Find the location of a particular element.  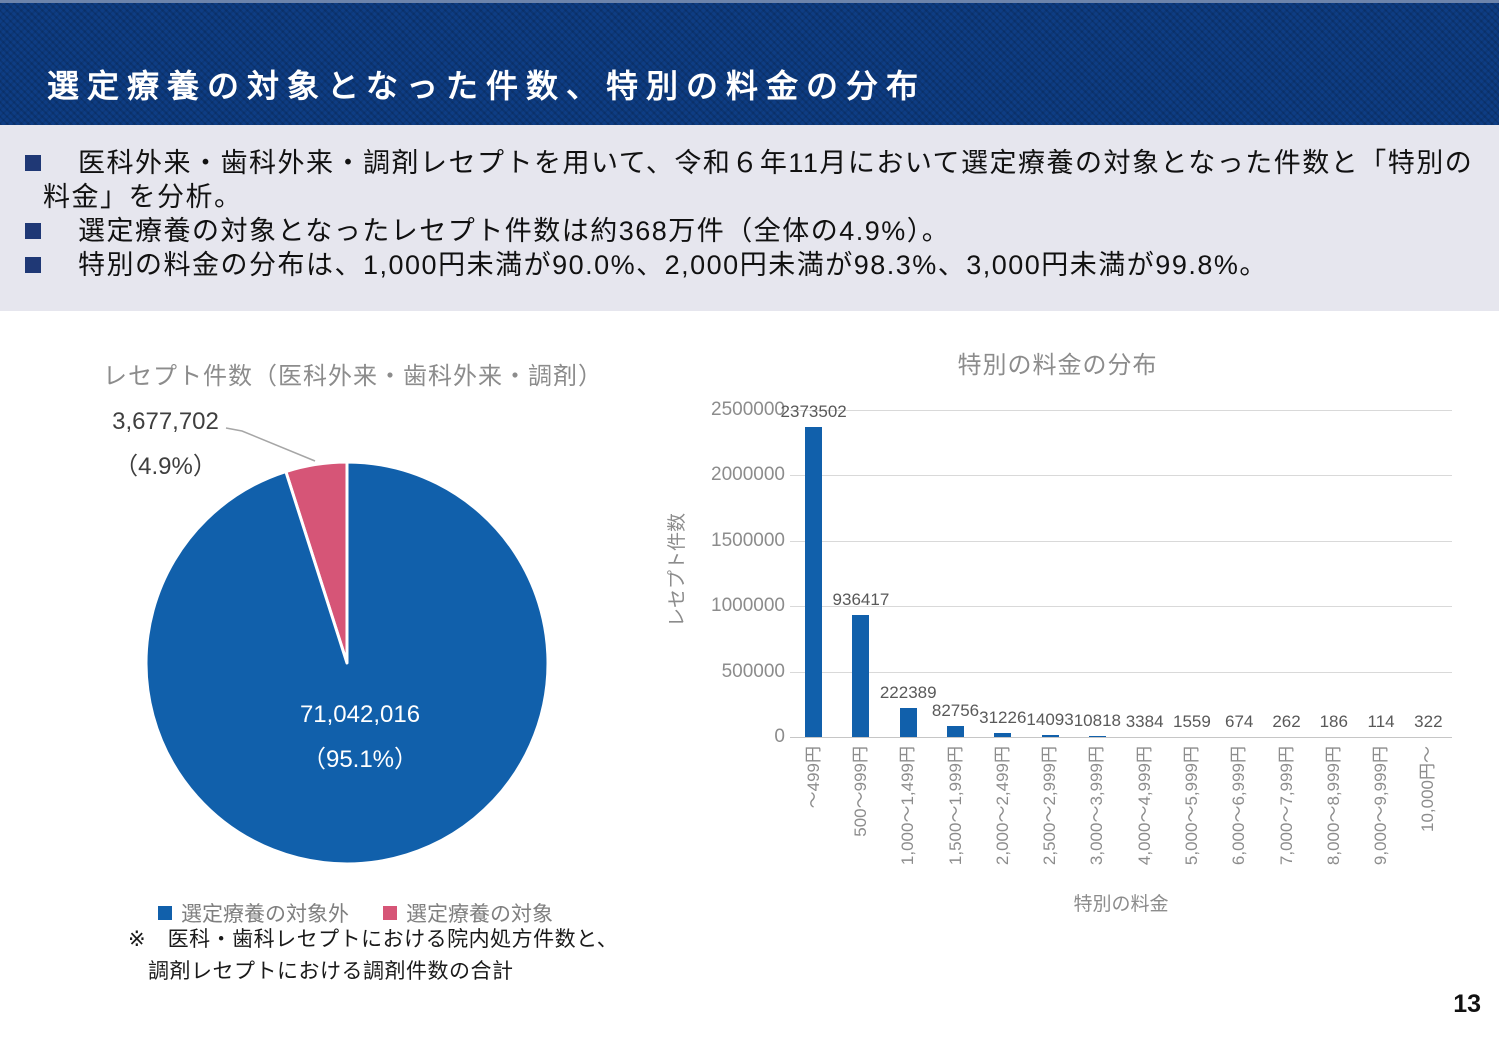

bar-value-label: 10818 is located at coordinates (1097, 720).